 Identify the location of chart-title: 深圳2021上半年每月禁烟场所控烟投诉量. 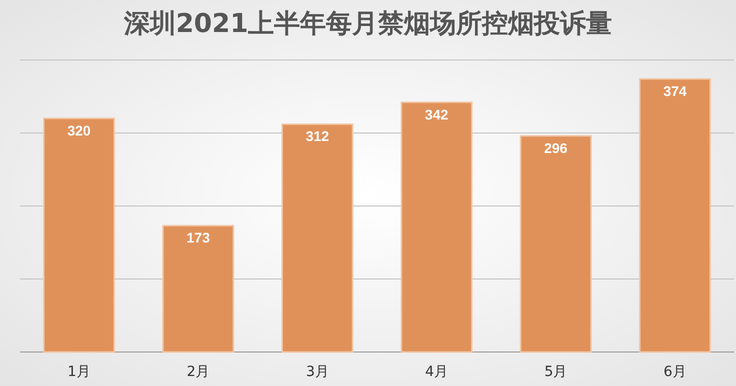
(367, 24).